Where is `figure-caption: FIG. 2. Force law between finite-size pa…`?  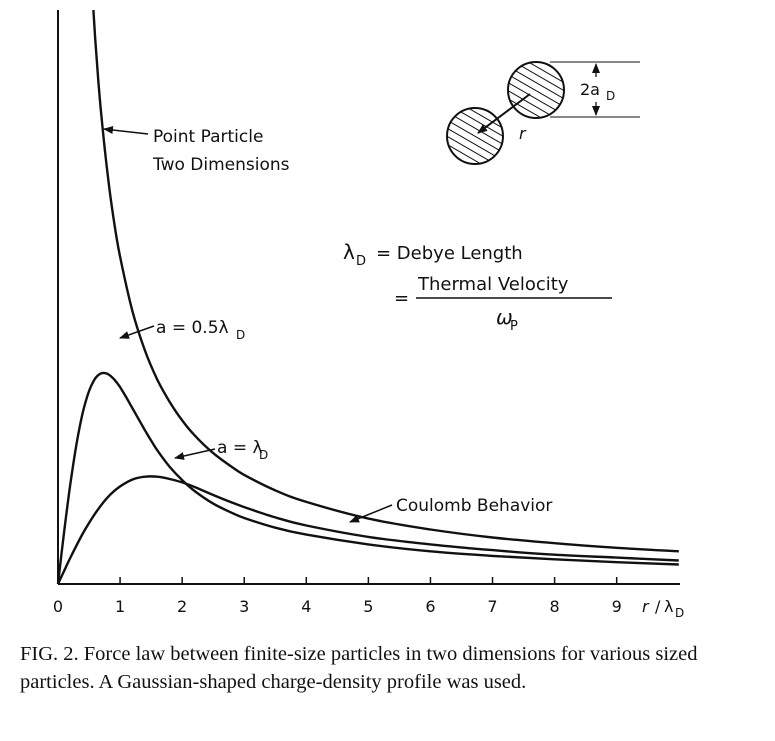
figure-caption: FIG. 2. Force law between finite-size pa… is located at coordinates (359, 668).